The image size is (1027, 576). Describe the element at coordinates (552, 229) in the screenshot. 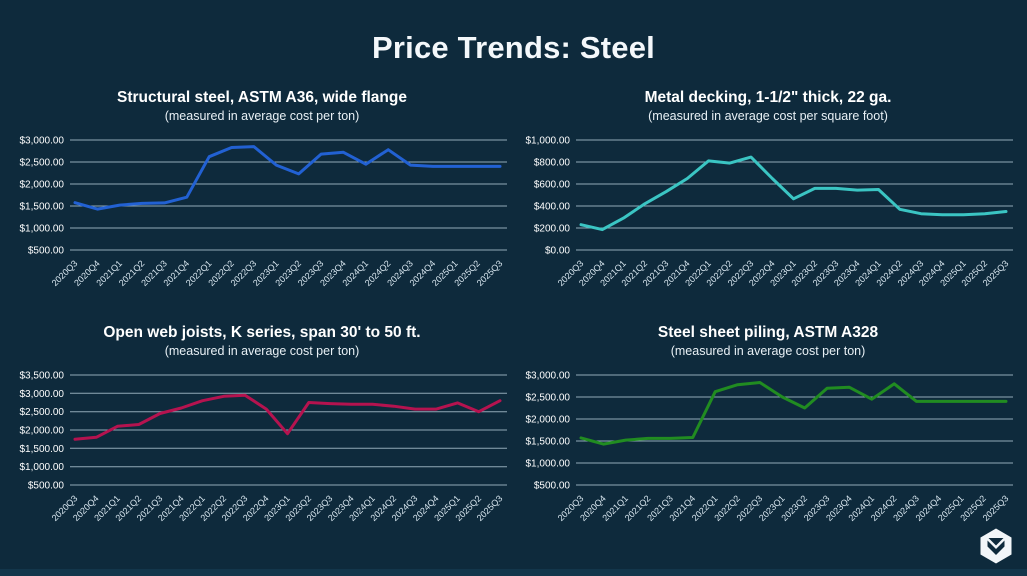

I see `svg-text: $200.00` at that location.